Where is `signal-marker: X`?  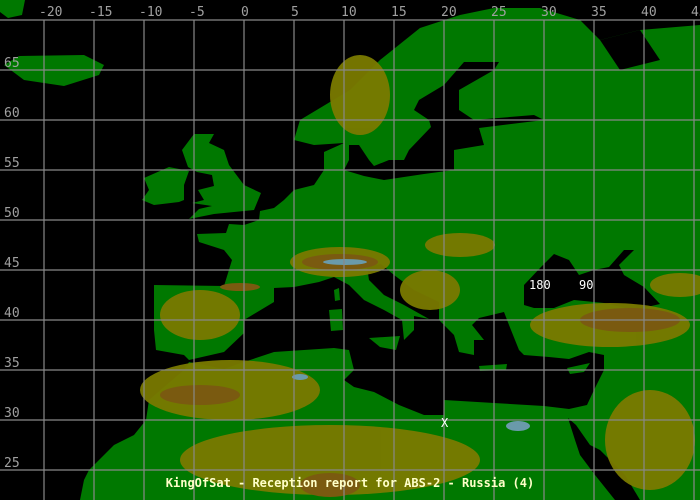 signal-marker: X is located at coordinates (445, 423).